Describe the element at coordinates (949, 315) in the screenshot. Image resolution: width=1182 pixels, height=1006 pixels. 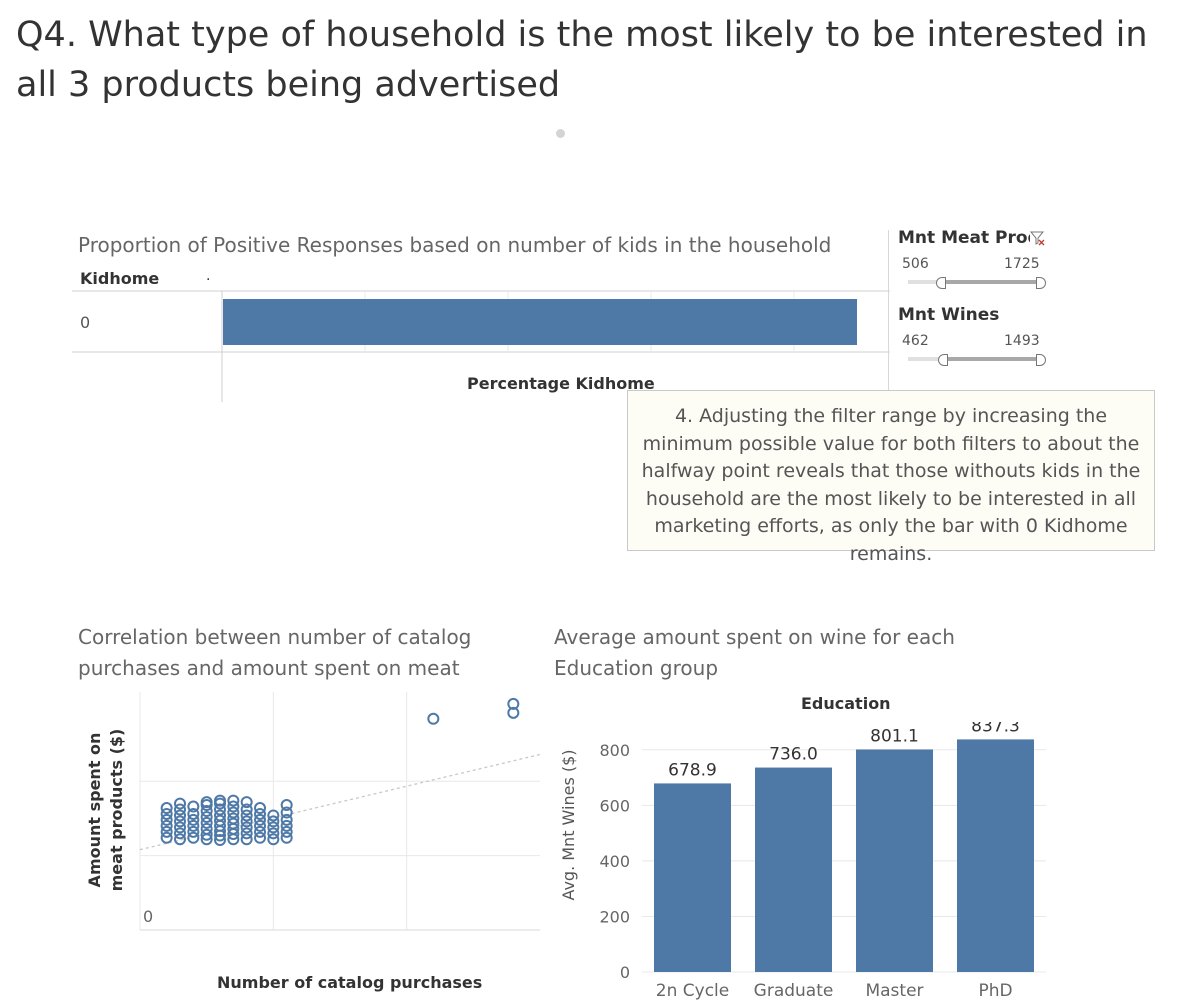
I see `wines-filter-title: Mnt Wines` at that location.